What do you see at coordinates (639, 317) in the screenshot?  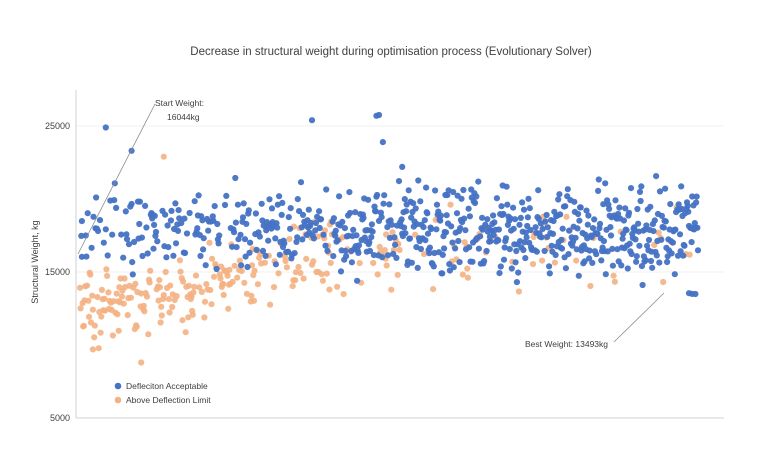 I see `best-weight-leader` at bounding box center [639, 317].